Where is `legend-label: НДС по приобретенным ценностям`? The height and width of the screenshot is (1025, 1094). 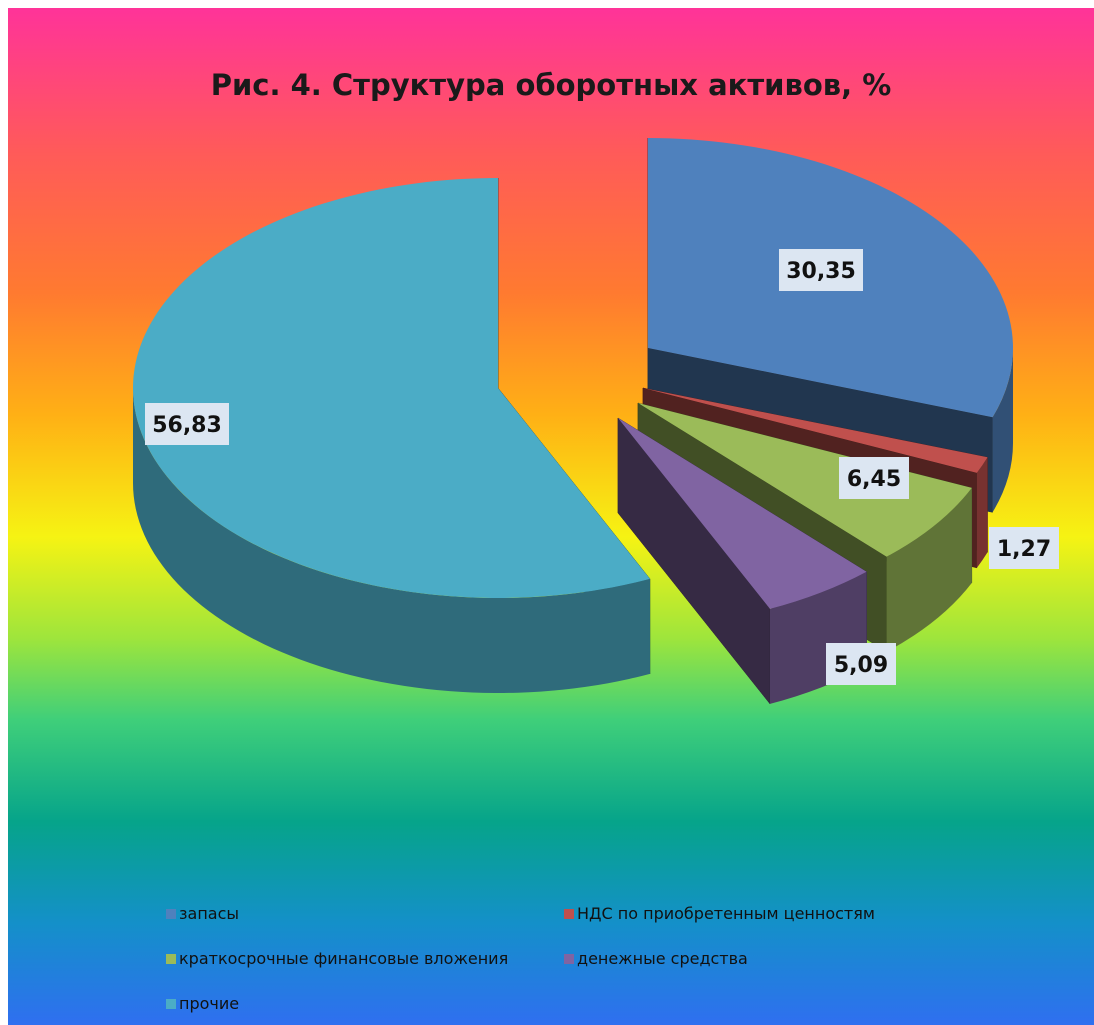
legend-label: НДС по приобретенным ценностям is located at coordinates (726, 913).